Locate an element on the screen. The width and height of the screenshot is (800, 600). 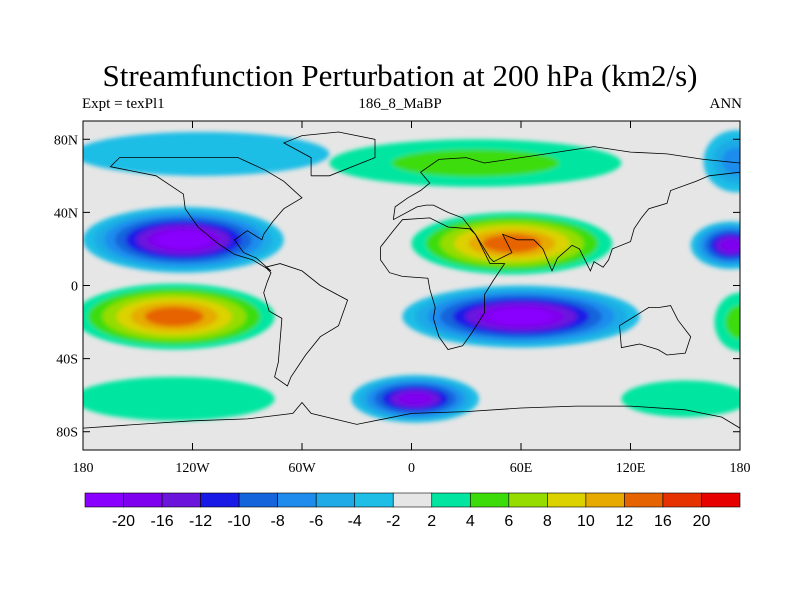
colorbar-label: 4 is located at coordinates (470, 521).